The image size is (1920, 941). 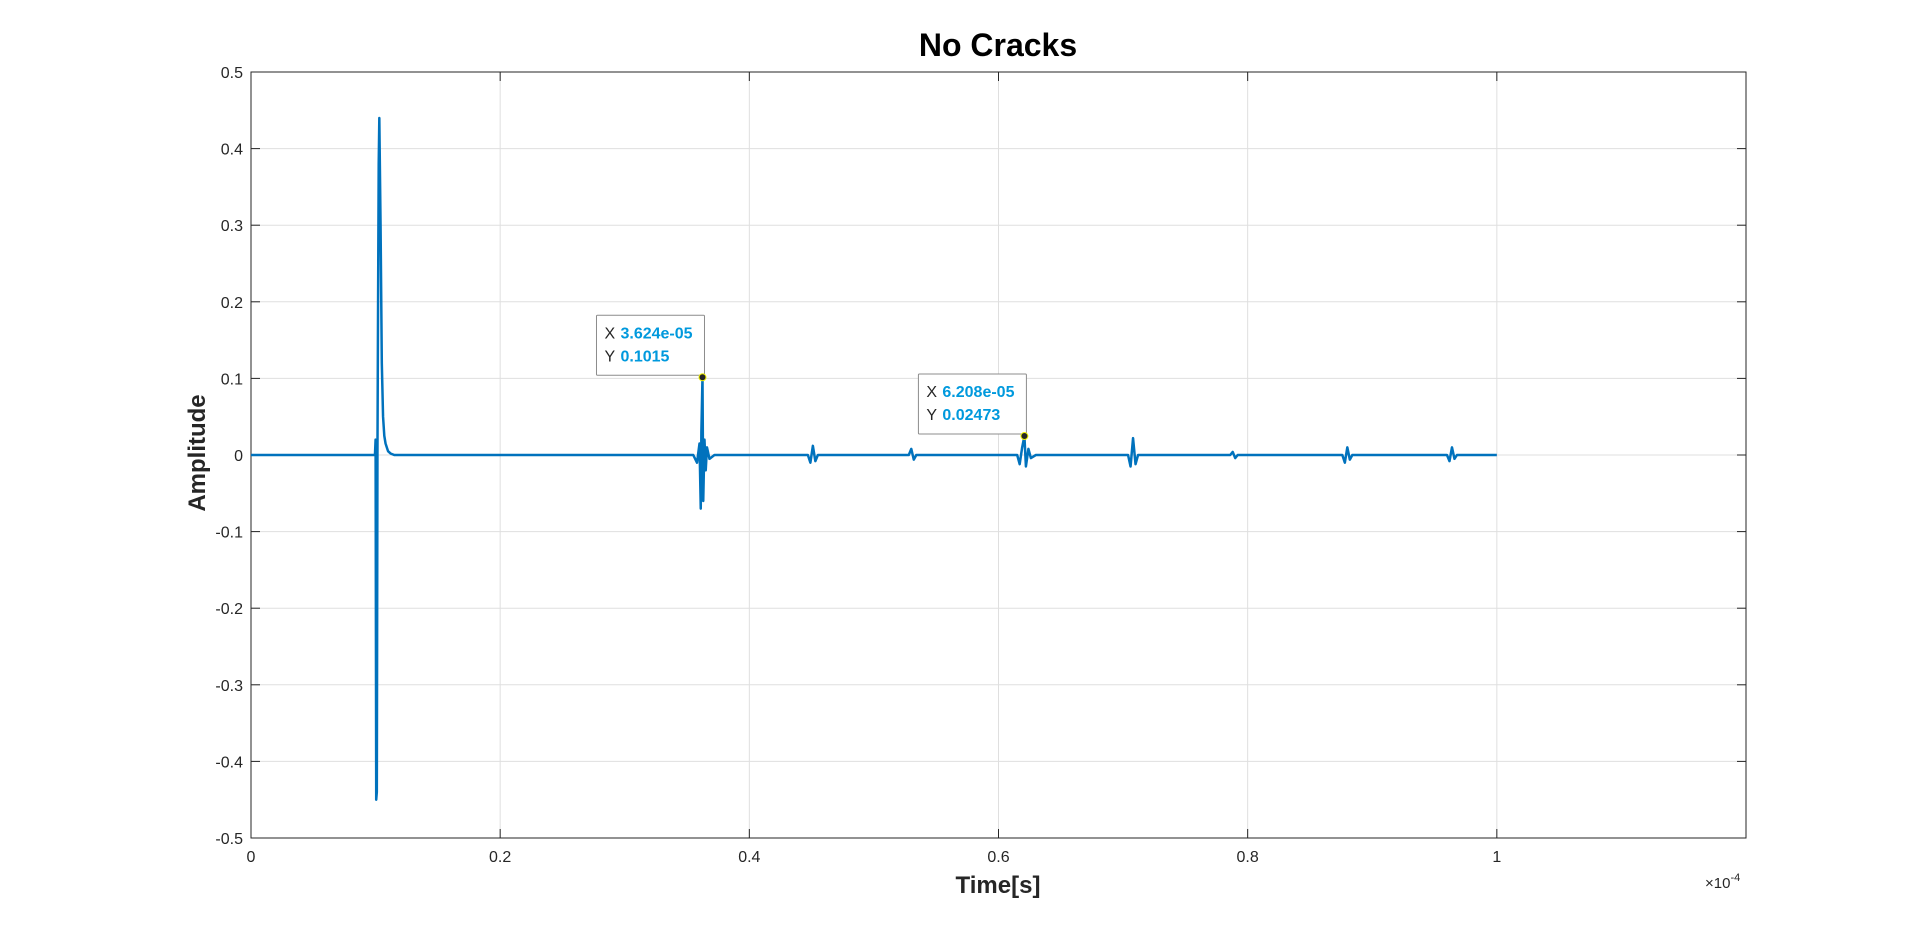 What do you see at coordinates (812, 377) in the screenshot?
I see `datatip-layer: X 3.624e-05 Y 0.1015 X 6.208e-05 Y 0.02473` at bounding box center [812, 377].